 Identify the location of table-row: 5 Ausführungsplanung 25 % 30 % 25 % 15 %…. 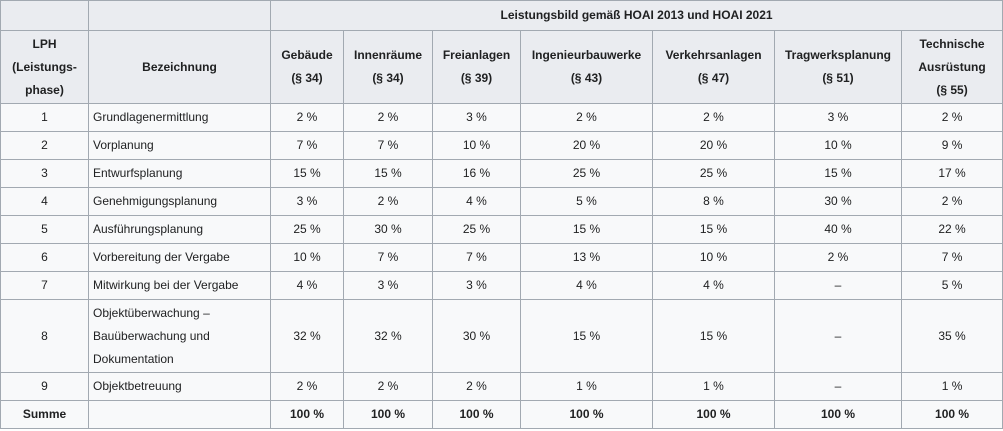
(501, 229).